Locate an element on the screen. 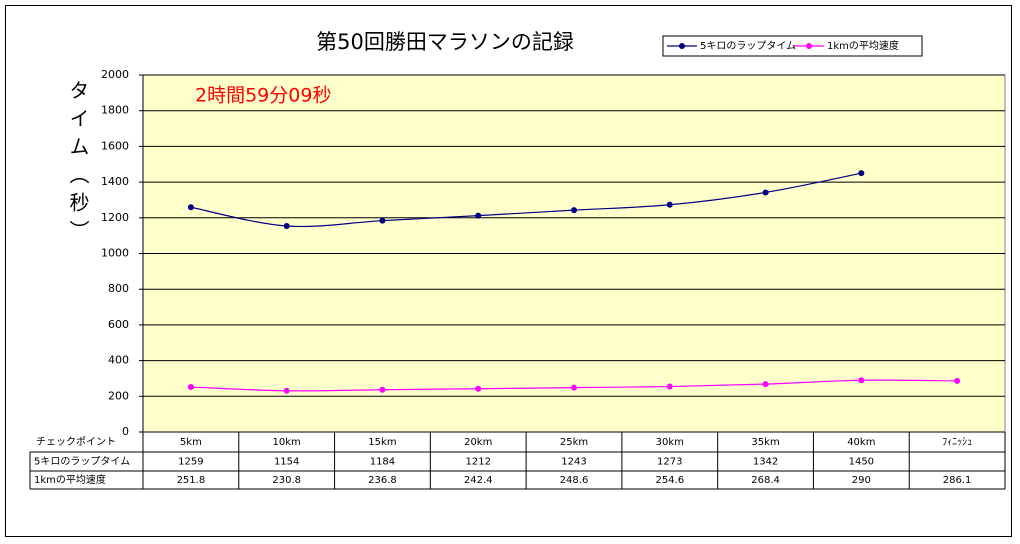  table-cell: 1450 is located at coordinates (861, 462).